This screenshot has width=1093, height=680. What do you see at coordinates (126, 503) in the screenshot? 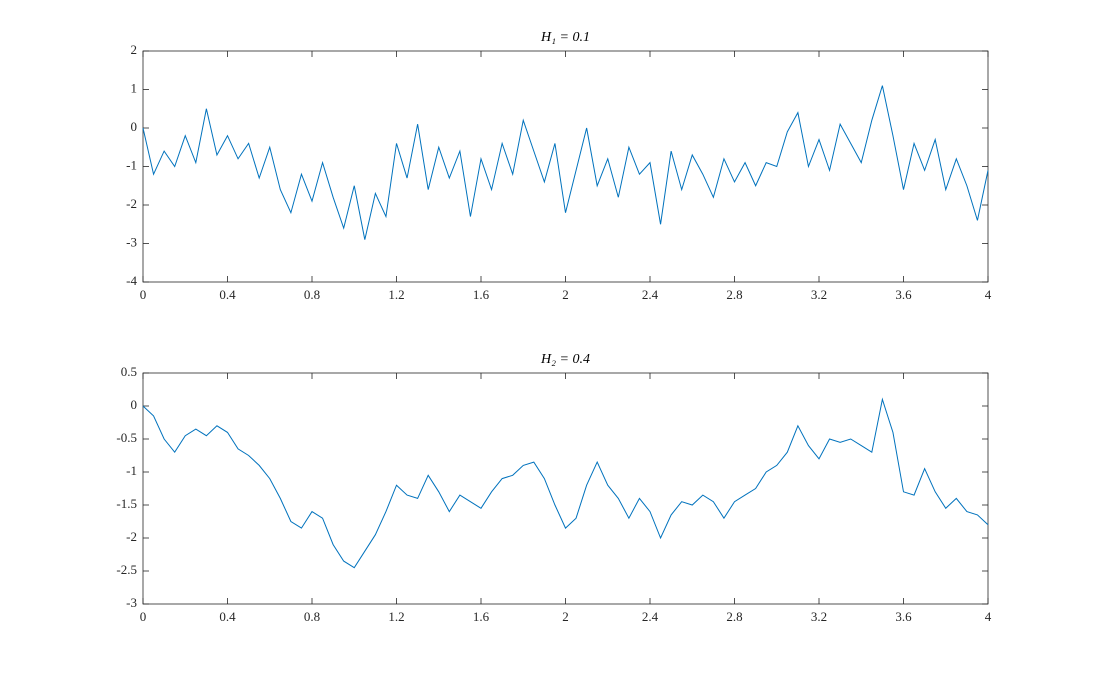
I see `y-tick-label: -1.5` at bounding box center [126, 503].